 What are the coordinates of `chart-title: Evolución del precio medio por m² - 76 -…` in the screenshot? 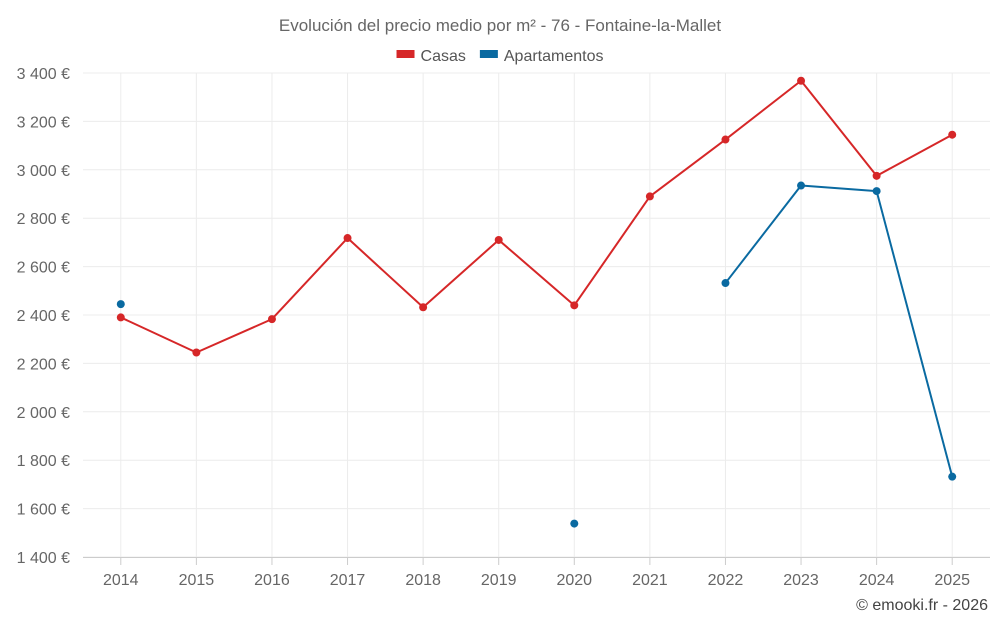 It's located at (500, 25).